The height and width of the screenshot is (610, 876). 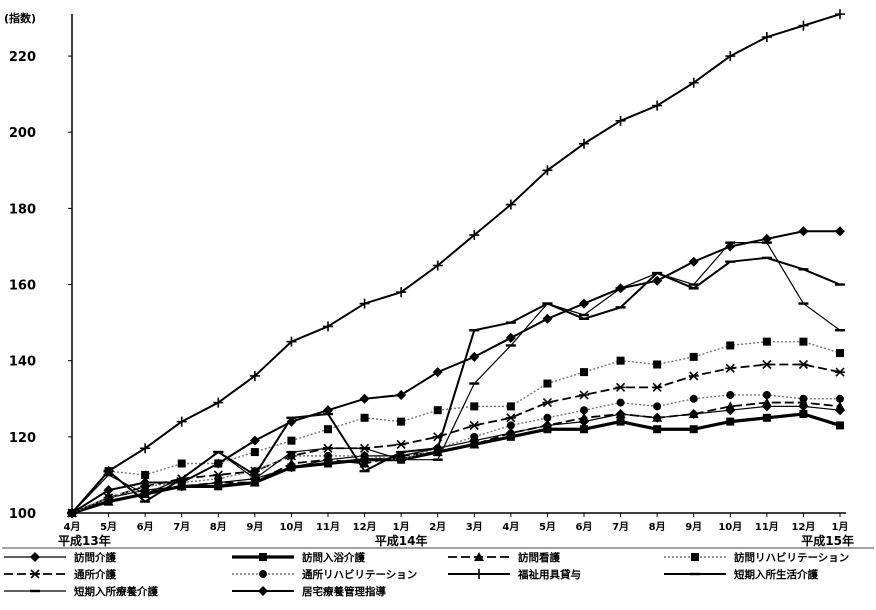 I want to click on legend-label: 訪問リハビリテーション, so click(x=791, y=557).